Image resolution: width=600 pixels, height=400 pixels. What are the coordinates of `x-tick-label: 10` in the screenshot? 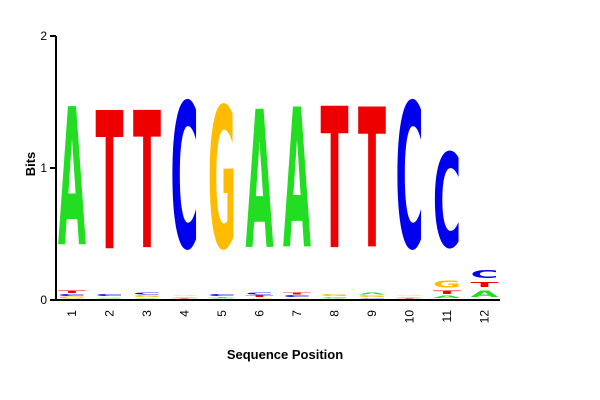 It's located at (410, 317).